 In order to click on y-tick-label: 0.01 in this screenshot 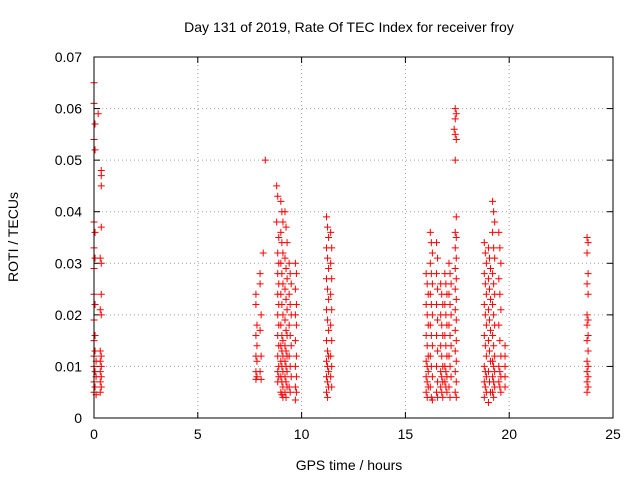, I will do `click(68, 366)`.